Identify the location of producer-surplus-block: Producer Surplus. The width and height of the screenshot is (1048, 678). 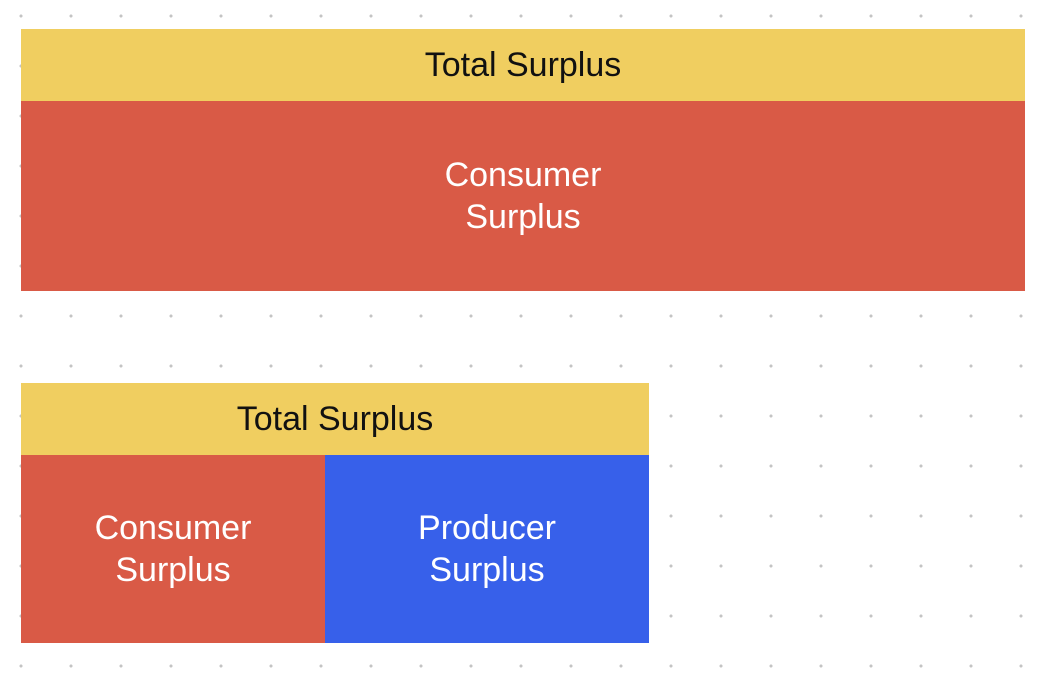
(487, 549).